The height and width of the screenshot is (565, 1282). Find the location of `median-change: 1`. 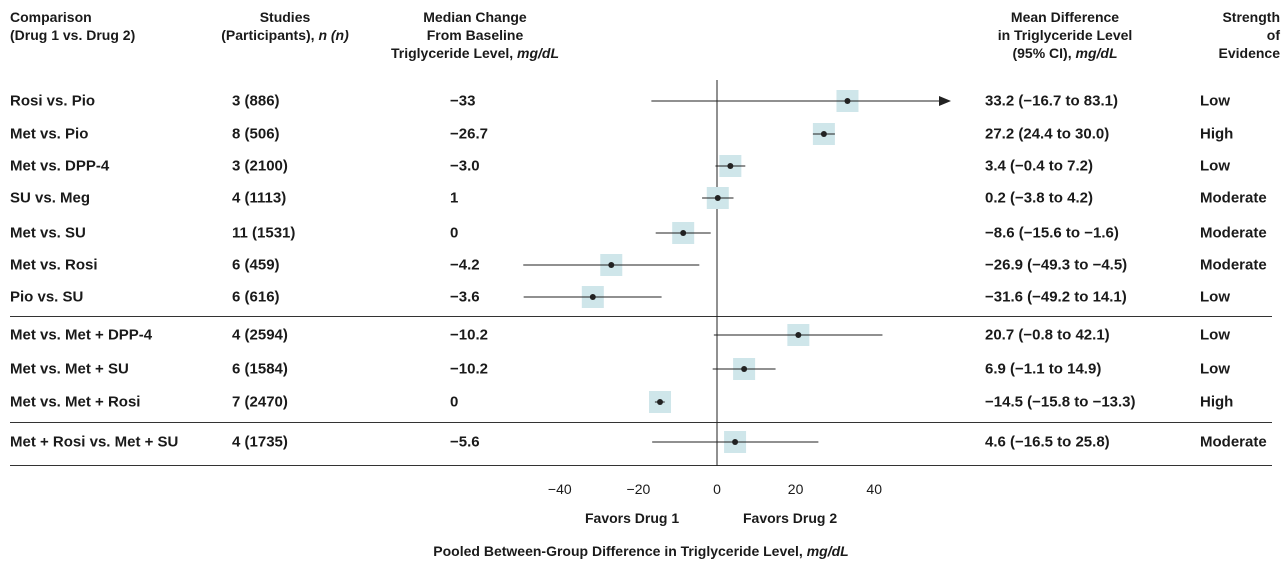

median-change: 1 is located at coordinates (454, 198).